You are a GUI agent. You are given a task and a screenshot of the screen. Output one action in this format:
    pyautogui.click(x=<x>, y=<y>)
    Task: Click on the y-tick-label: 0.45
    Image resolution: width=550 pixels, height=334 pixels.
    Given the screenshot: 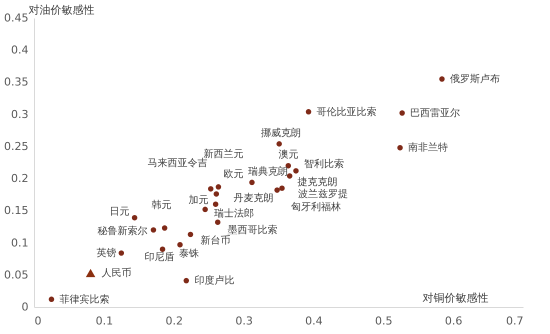 What is the action you would take?
    pyautogui.click(x=16, y=18)
    